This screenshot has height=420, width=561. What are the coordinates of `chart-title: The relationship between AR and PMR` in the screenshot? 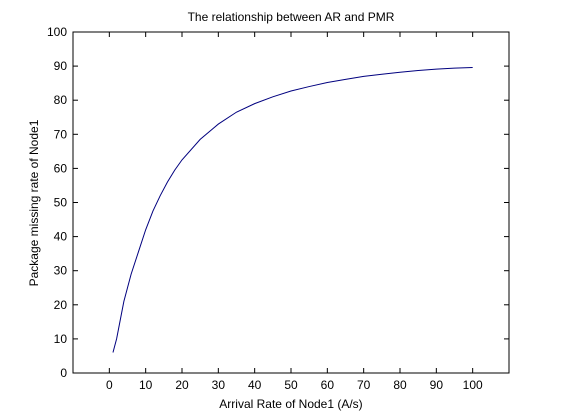 It's located at (291, 17).